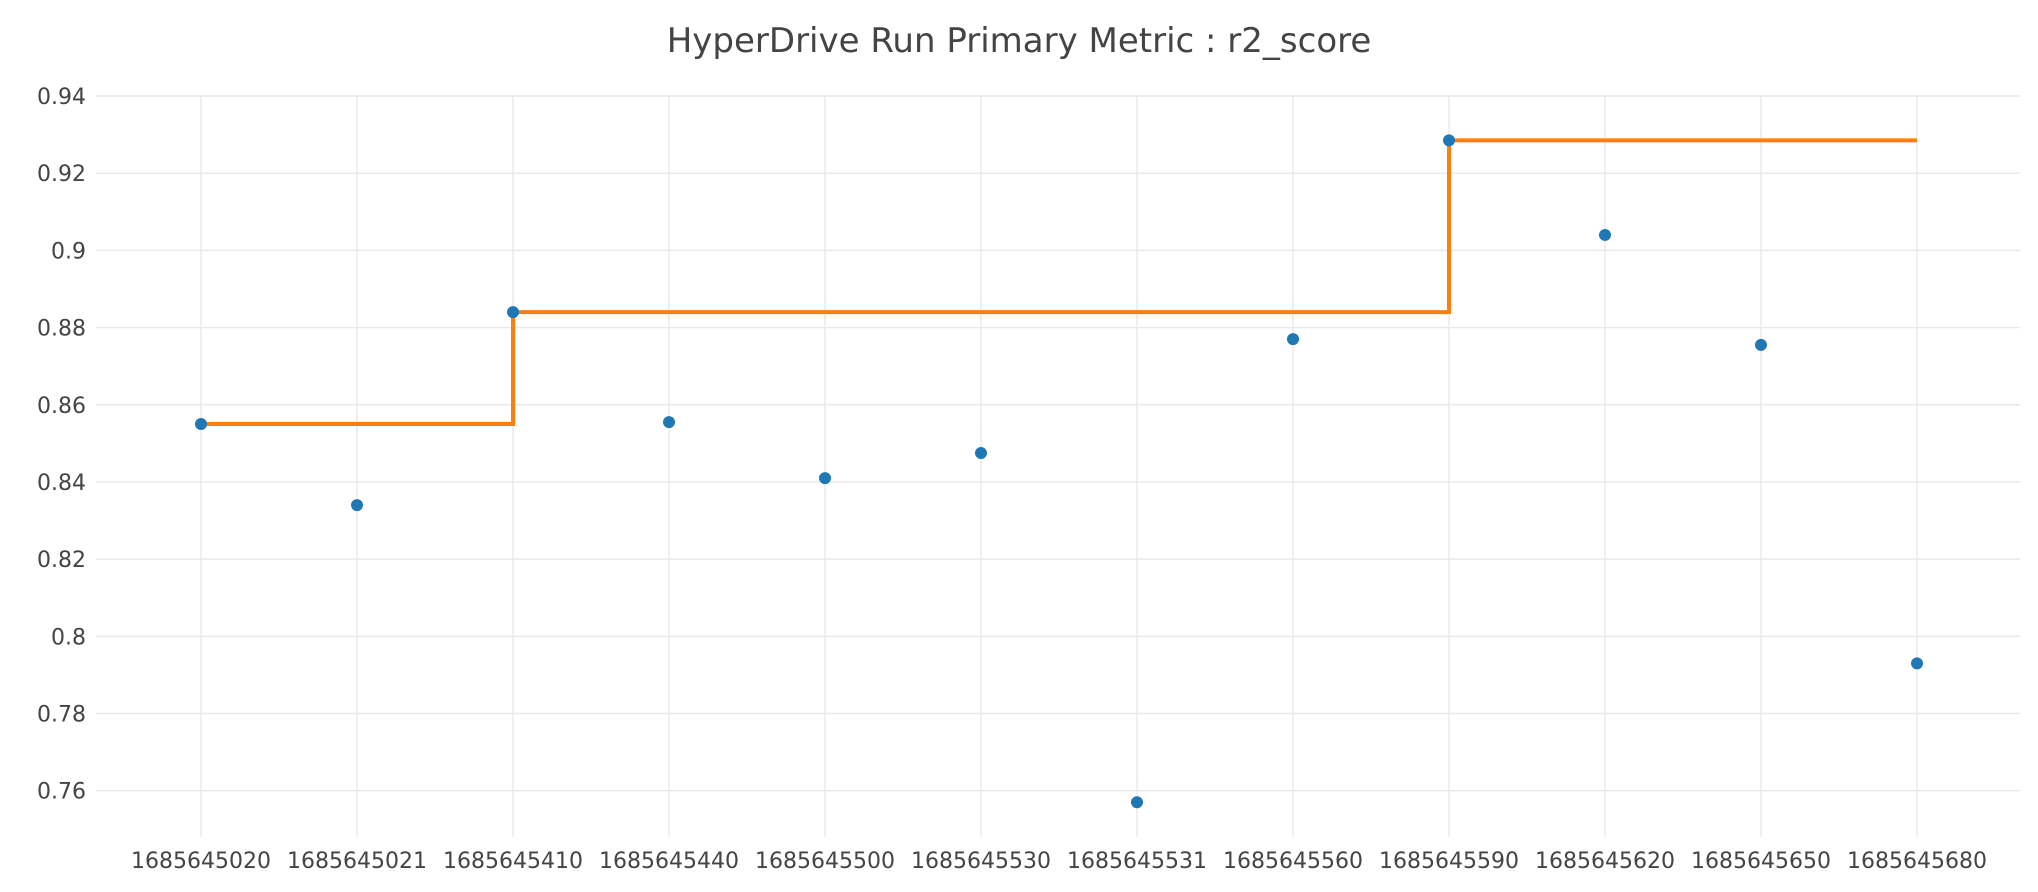 The image size is (2038, 892). Describe the element at coordinates (1761, 861) in the screenshot. I see `x-tick-label: 1685645650` at that location.